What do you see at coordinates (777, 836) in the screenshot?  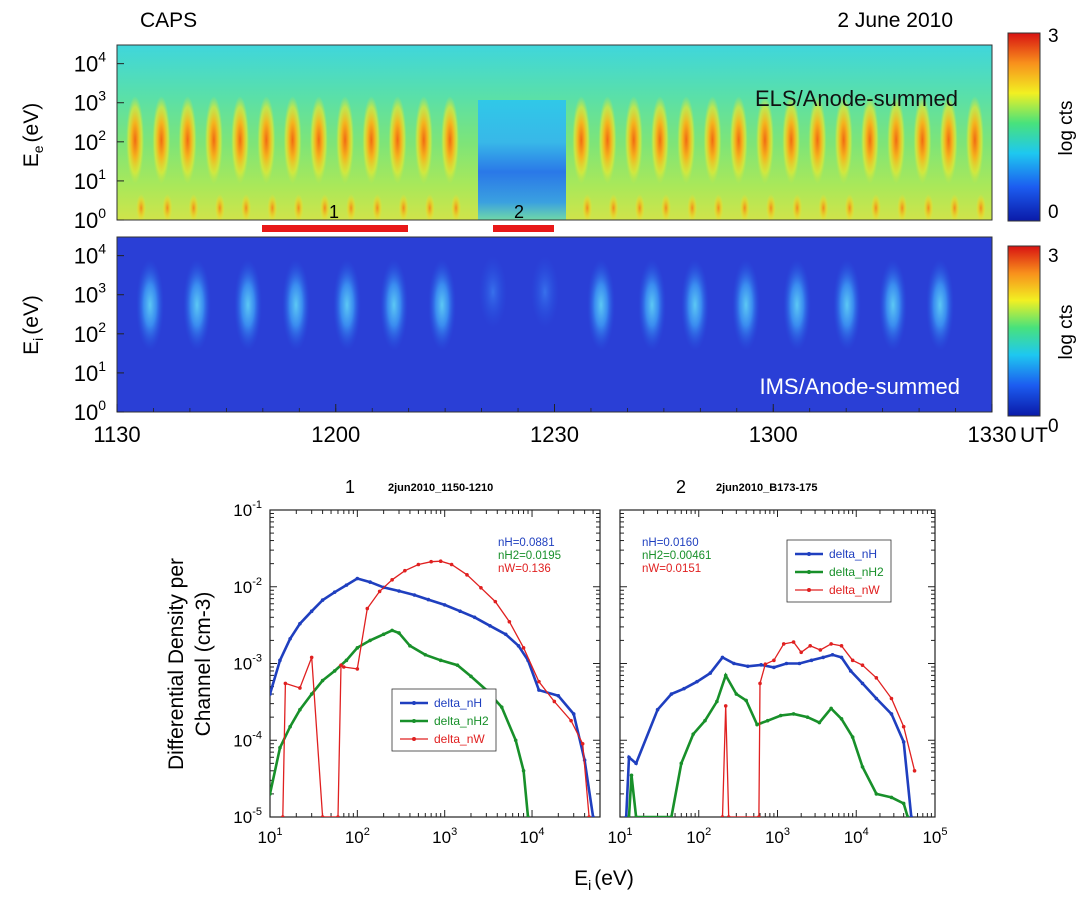 I see `plot-2-x-tick-label: 10³` at bounding box center [777, 836].